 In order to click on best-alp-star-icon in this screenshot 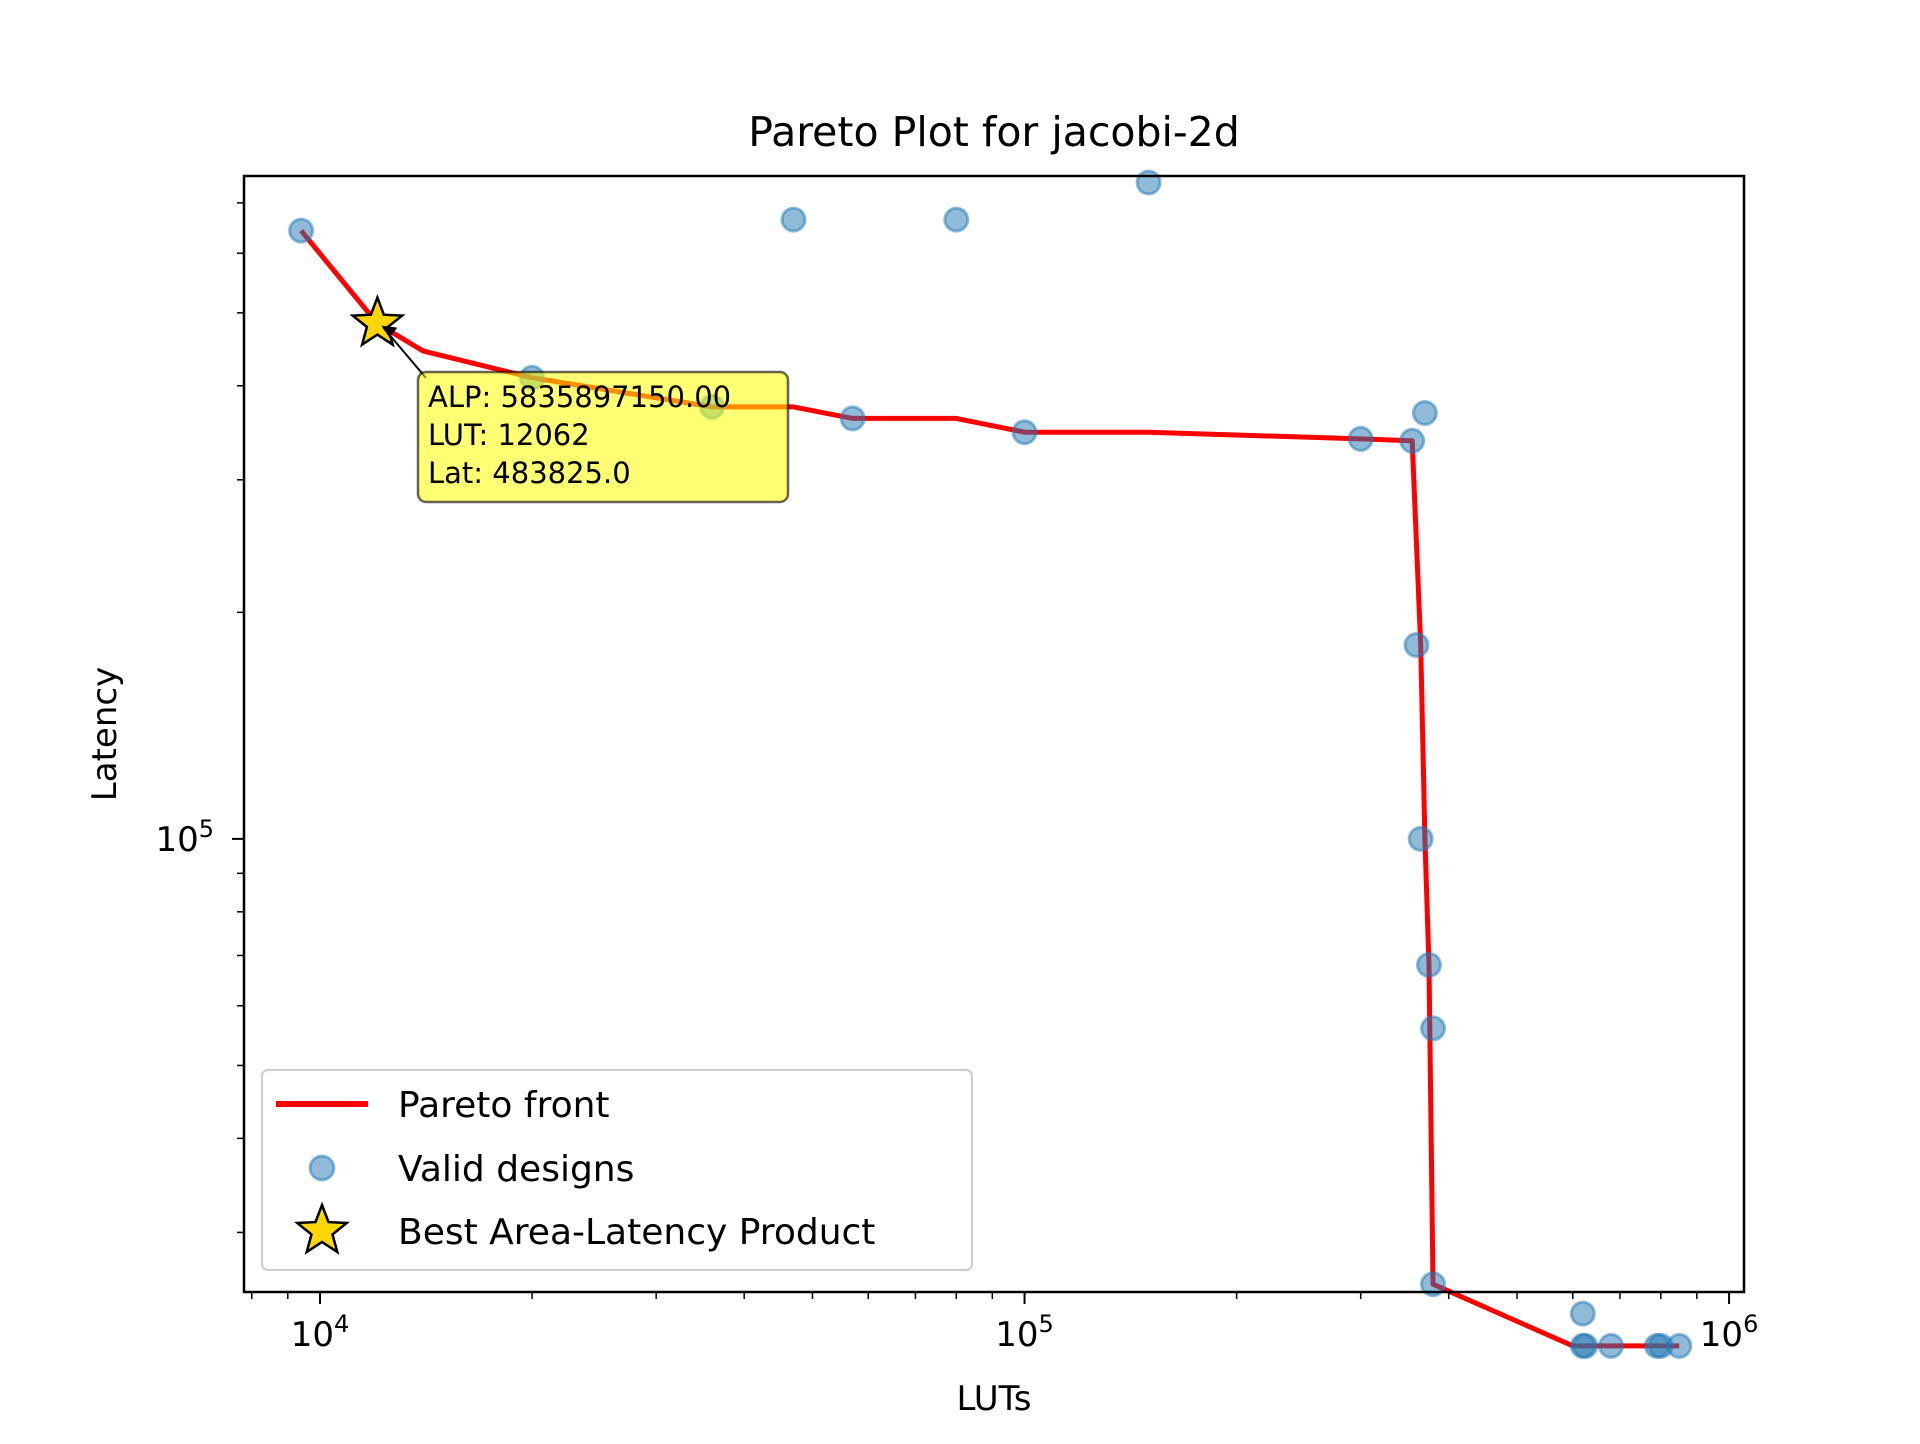, I will do `click(377, 321)`.